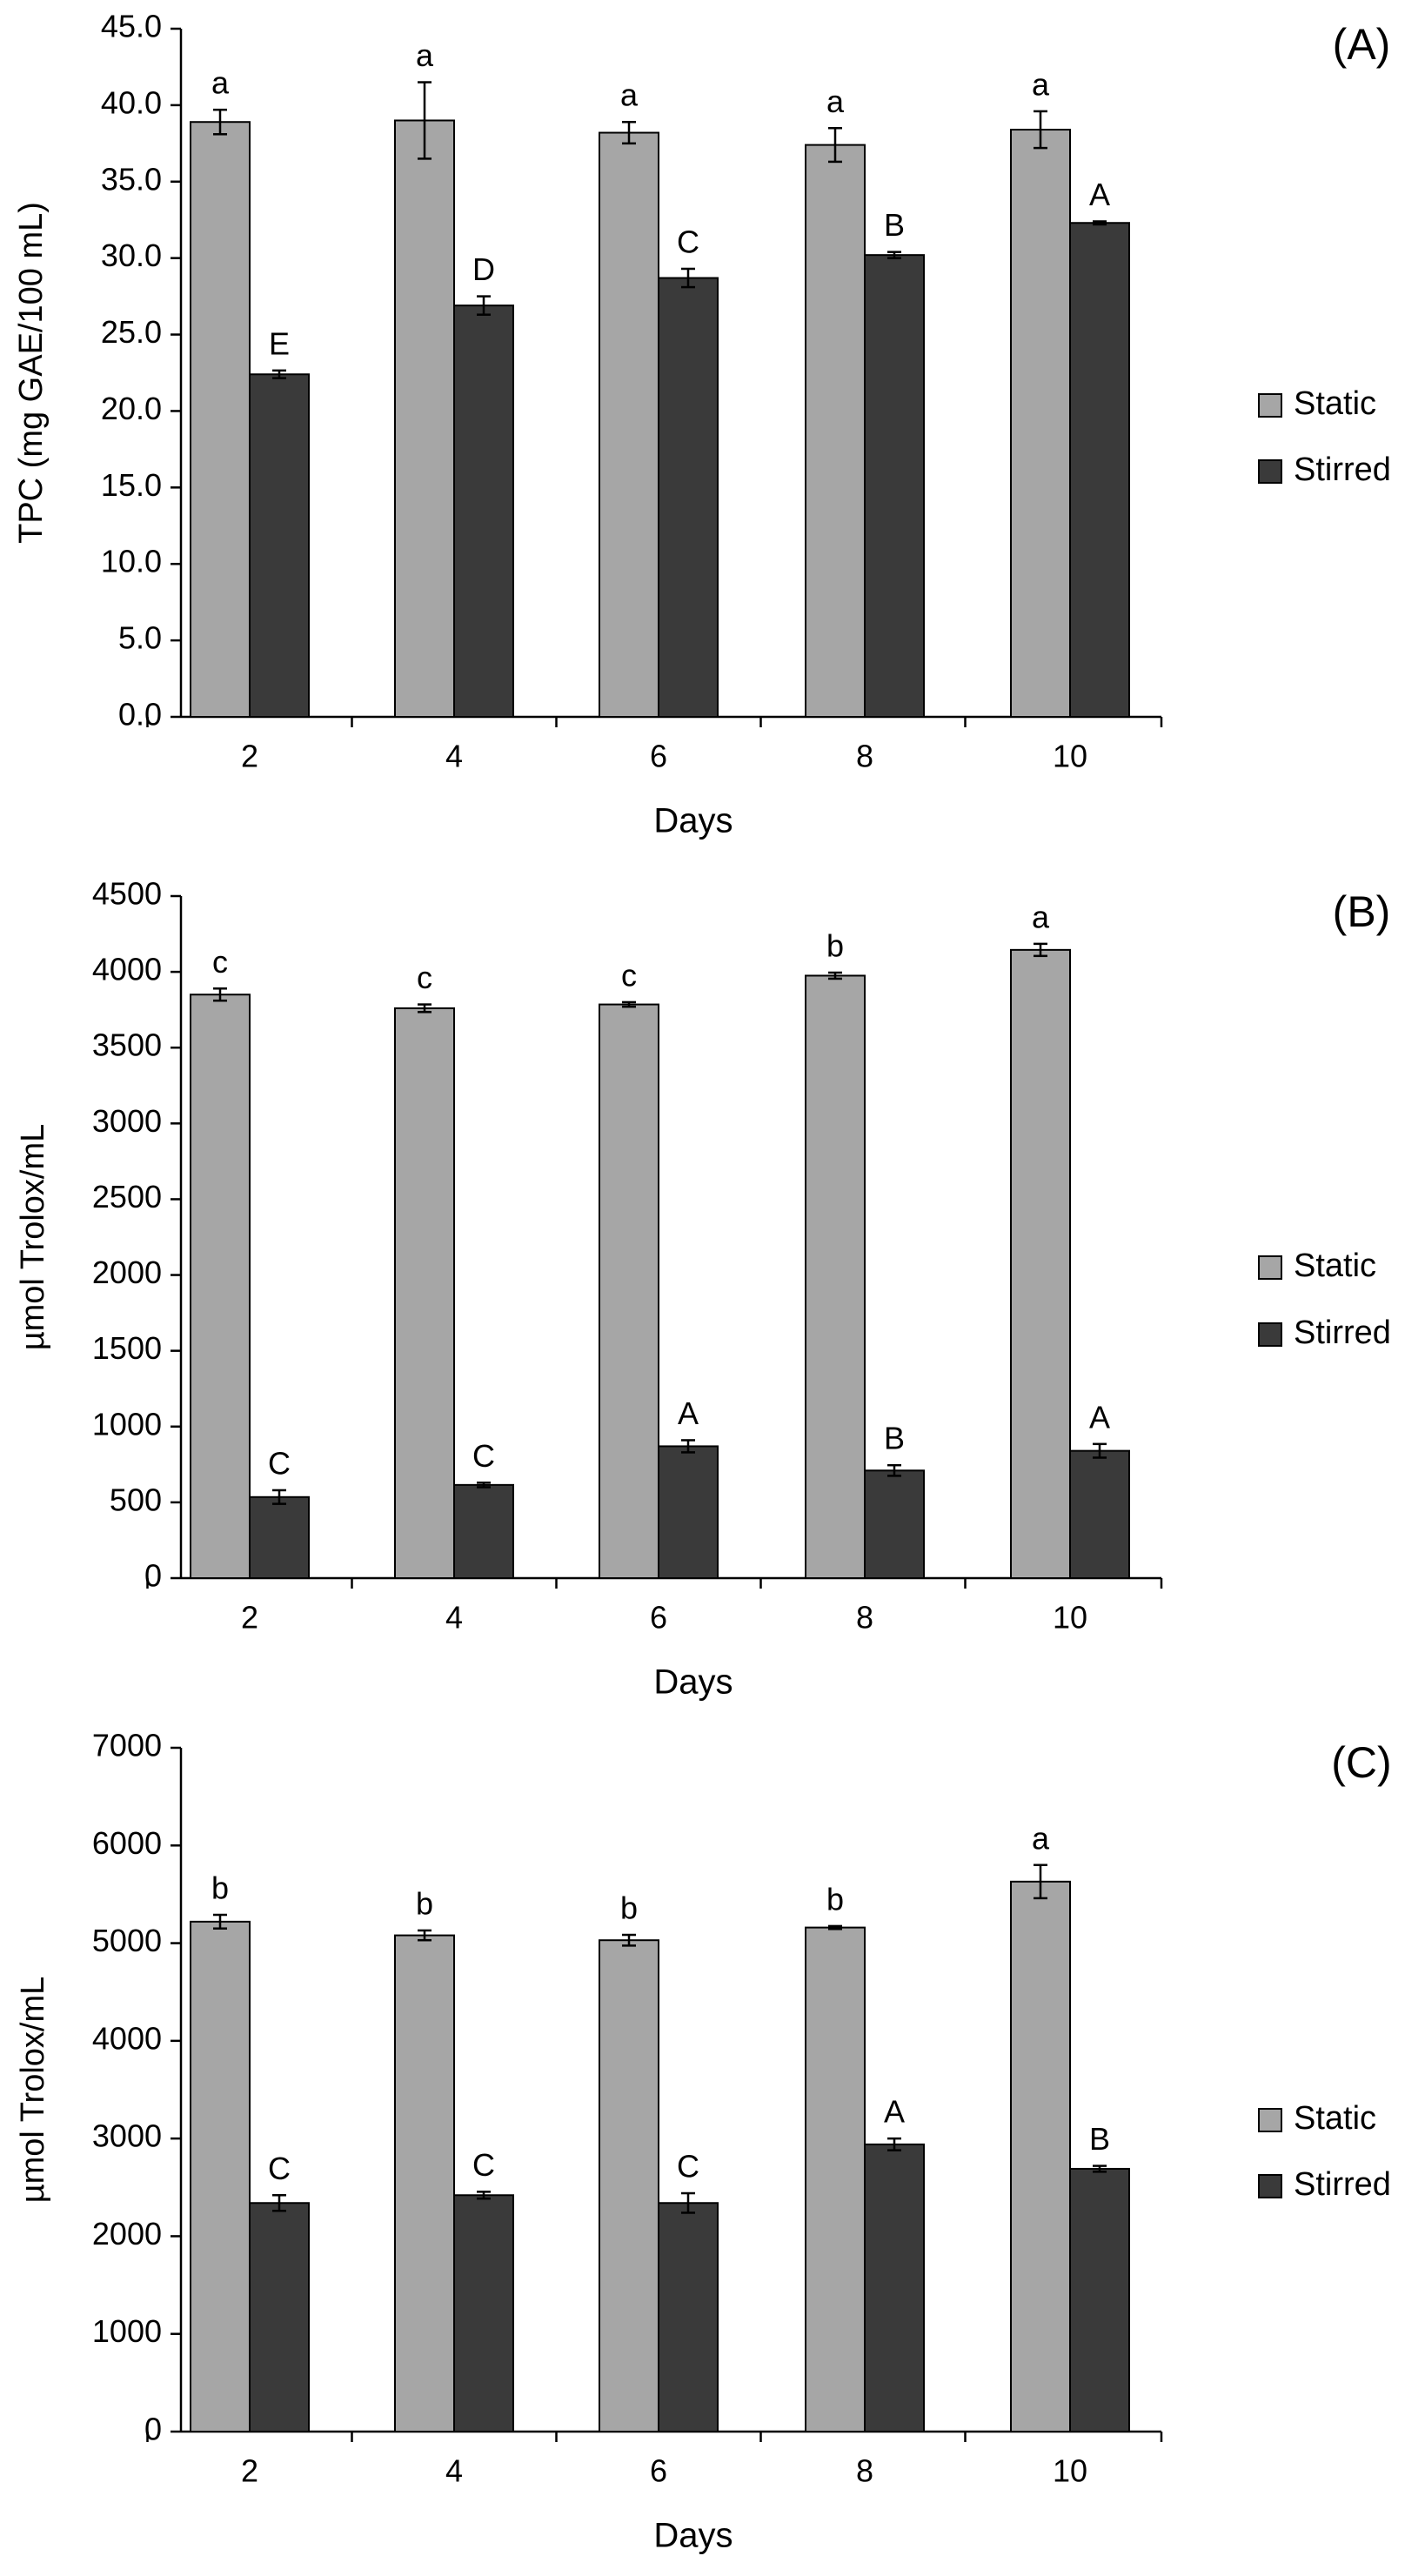 The height and width of the screenshot is (2576, 1425). Describe the element at coordinates (131, 179) in the screenshot. I see `y-tick-label: 35.0` at that location.